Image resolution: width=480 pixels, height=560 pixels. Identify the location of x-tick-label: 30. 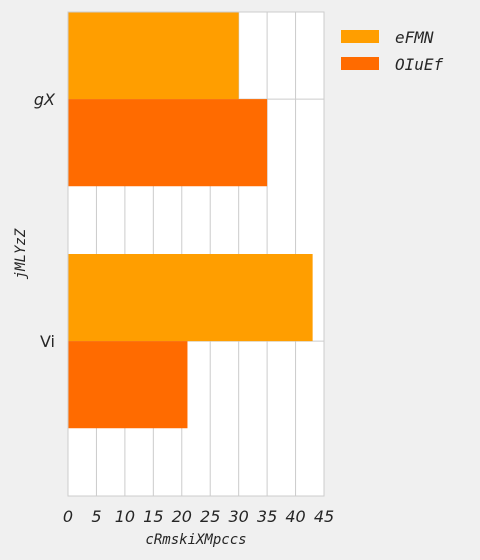
(238, 516).